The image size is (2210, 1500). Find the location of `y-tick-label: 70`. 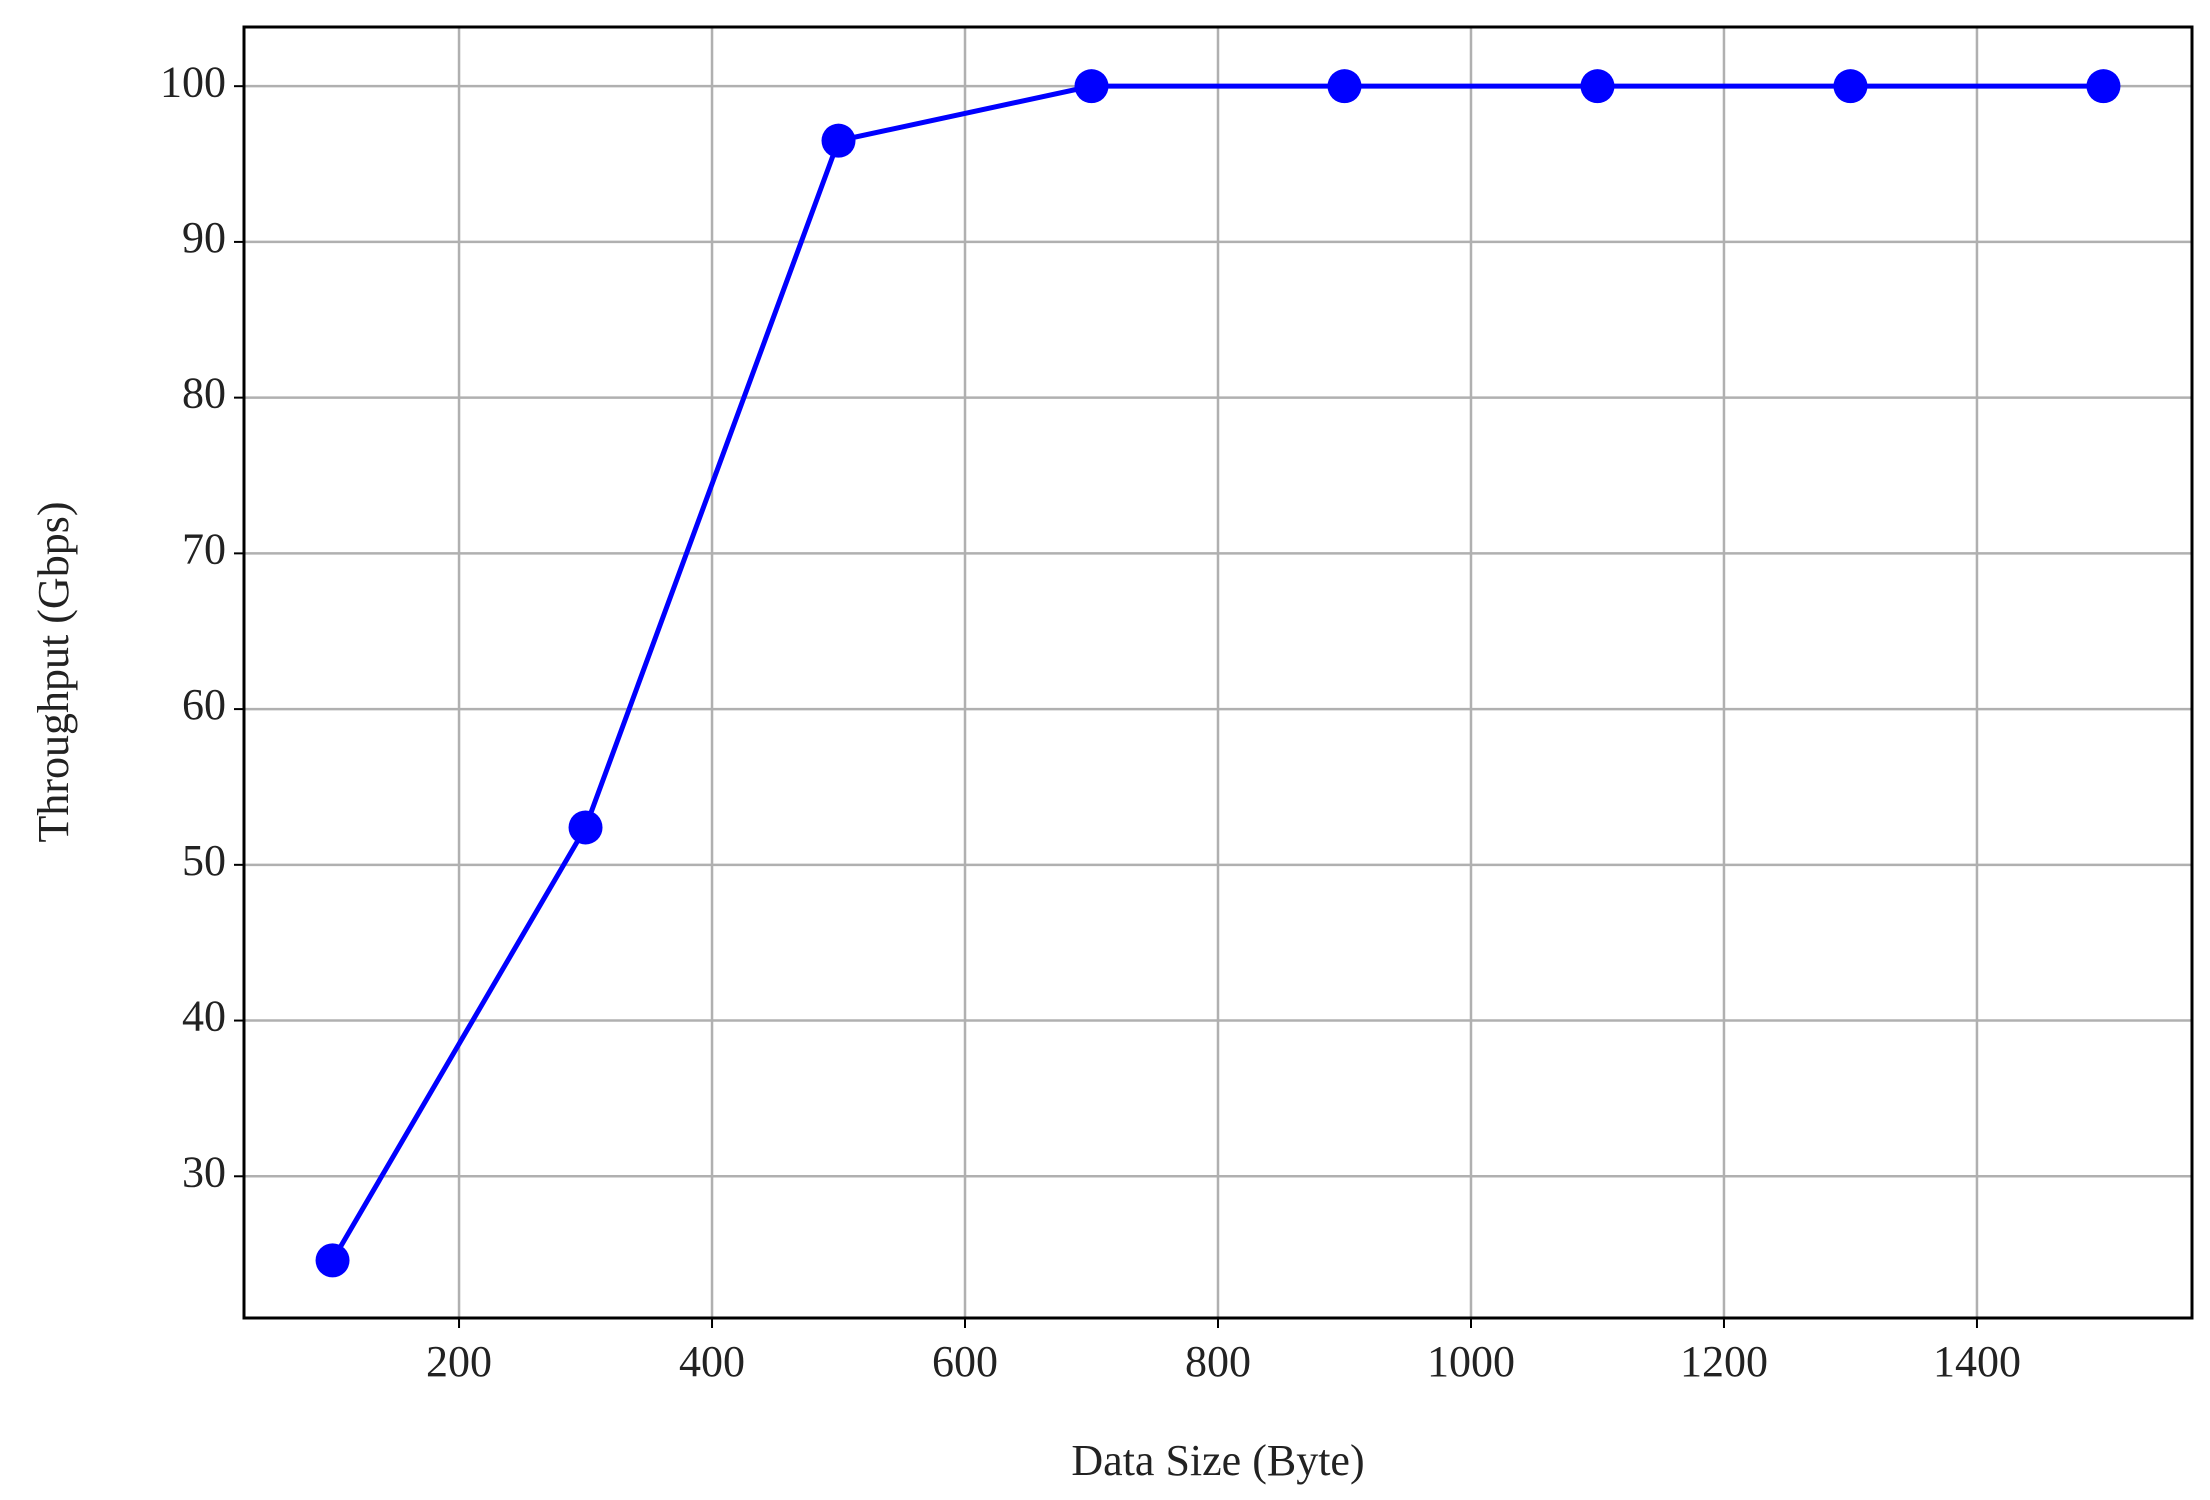

y-tick-label: 70 is located at coordinates (204, 548).